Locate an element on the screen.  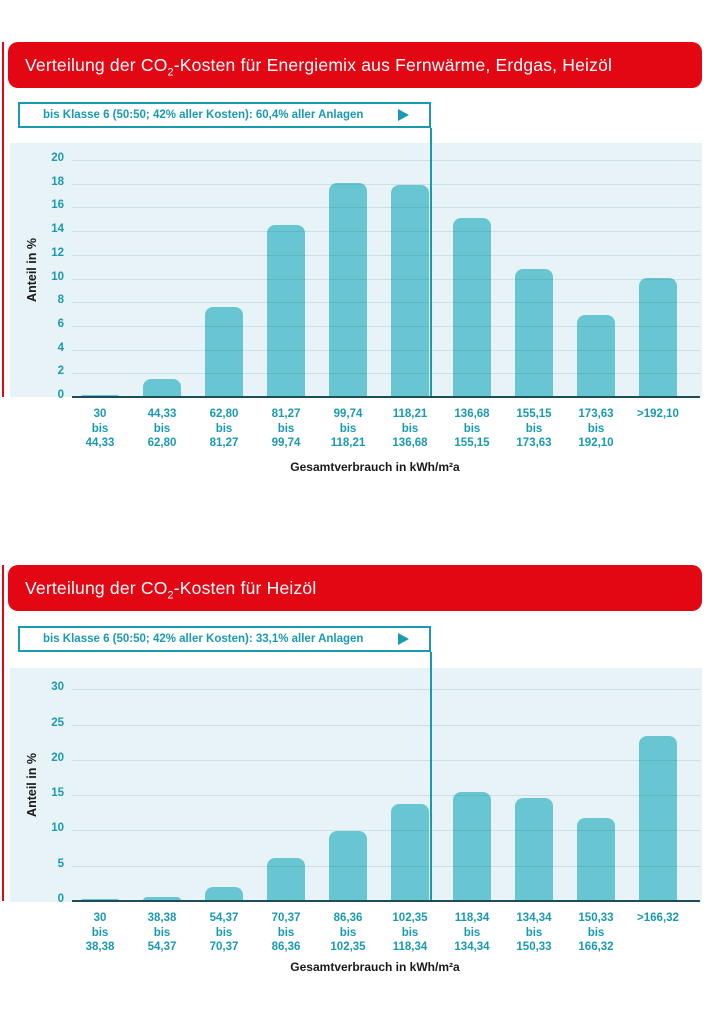
chart2-x-axis-title: Gesamtverbrauch in kWh/m²a is located at coordinates (375, 967).